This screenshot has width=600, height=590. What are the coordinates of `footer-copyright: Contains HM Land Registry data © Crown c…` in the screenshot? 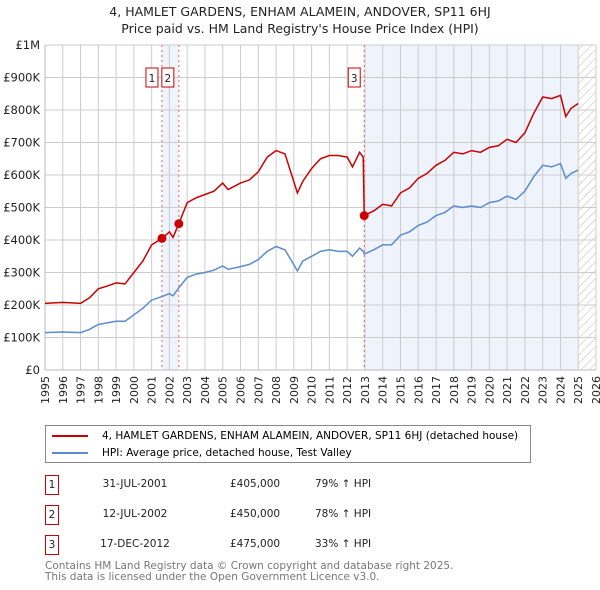 It's located at (249, 566).